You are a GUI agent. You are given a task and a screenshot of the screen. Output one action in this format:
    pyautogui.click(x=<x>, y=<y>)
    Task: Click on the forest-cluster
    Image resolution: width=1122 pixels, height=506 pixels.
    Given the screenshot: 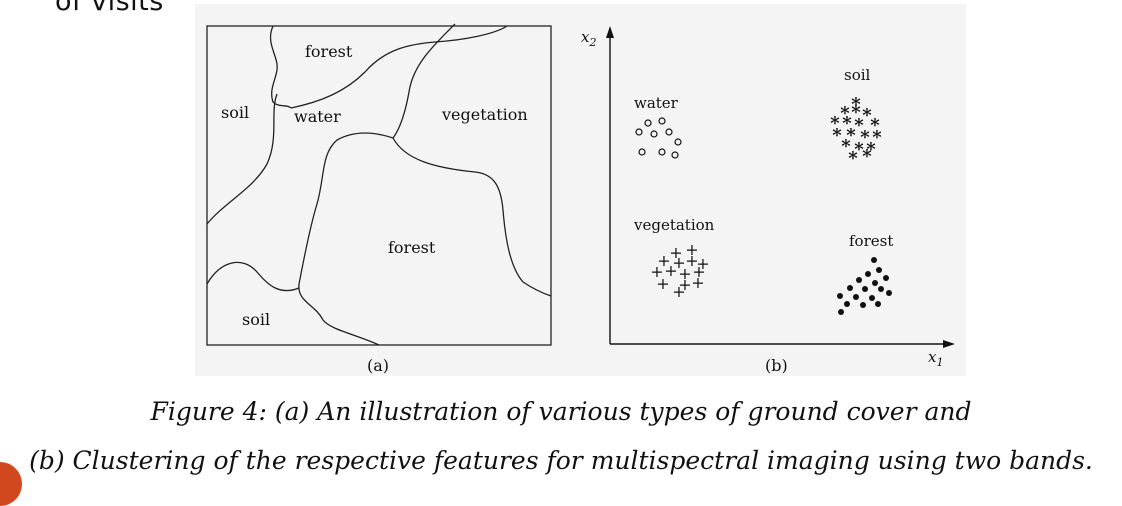 What is the action you would take?
    pyautogui.click(x=864, y=286)
    